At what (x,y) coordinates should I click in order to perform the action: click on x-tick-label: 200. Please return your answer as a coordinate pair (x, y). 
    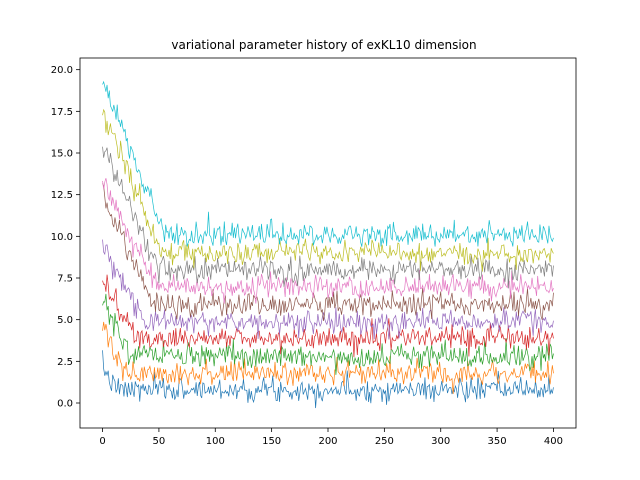
    Looking at the image, I should click on (327, 441).